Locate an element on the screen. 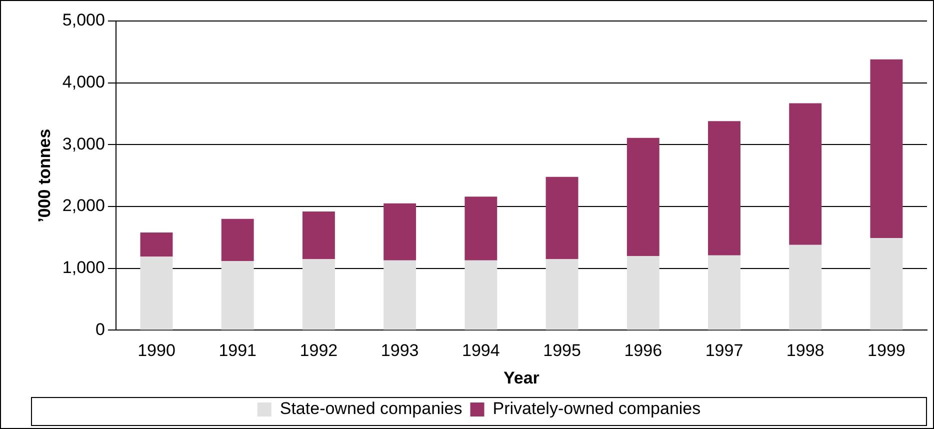  x-tick-label: 1990 is located at coordinates (157, 350).